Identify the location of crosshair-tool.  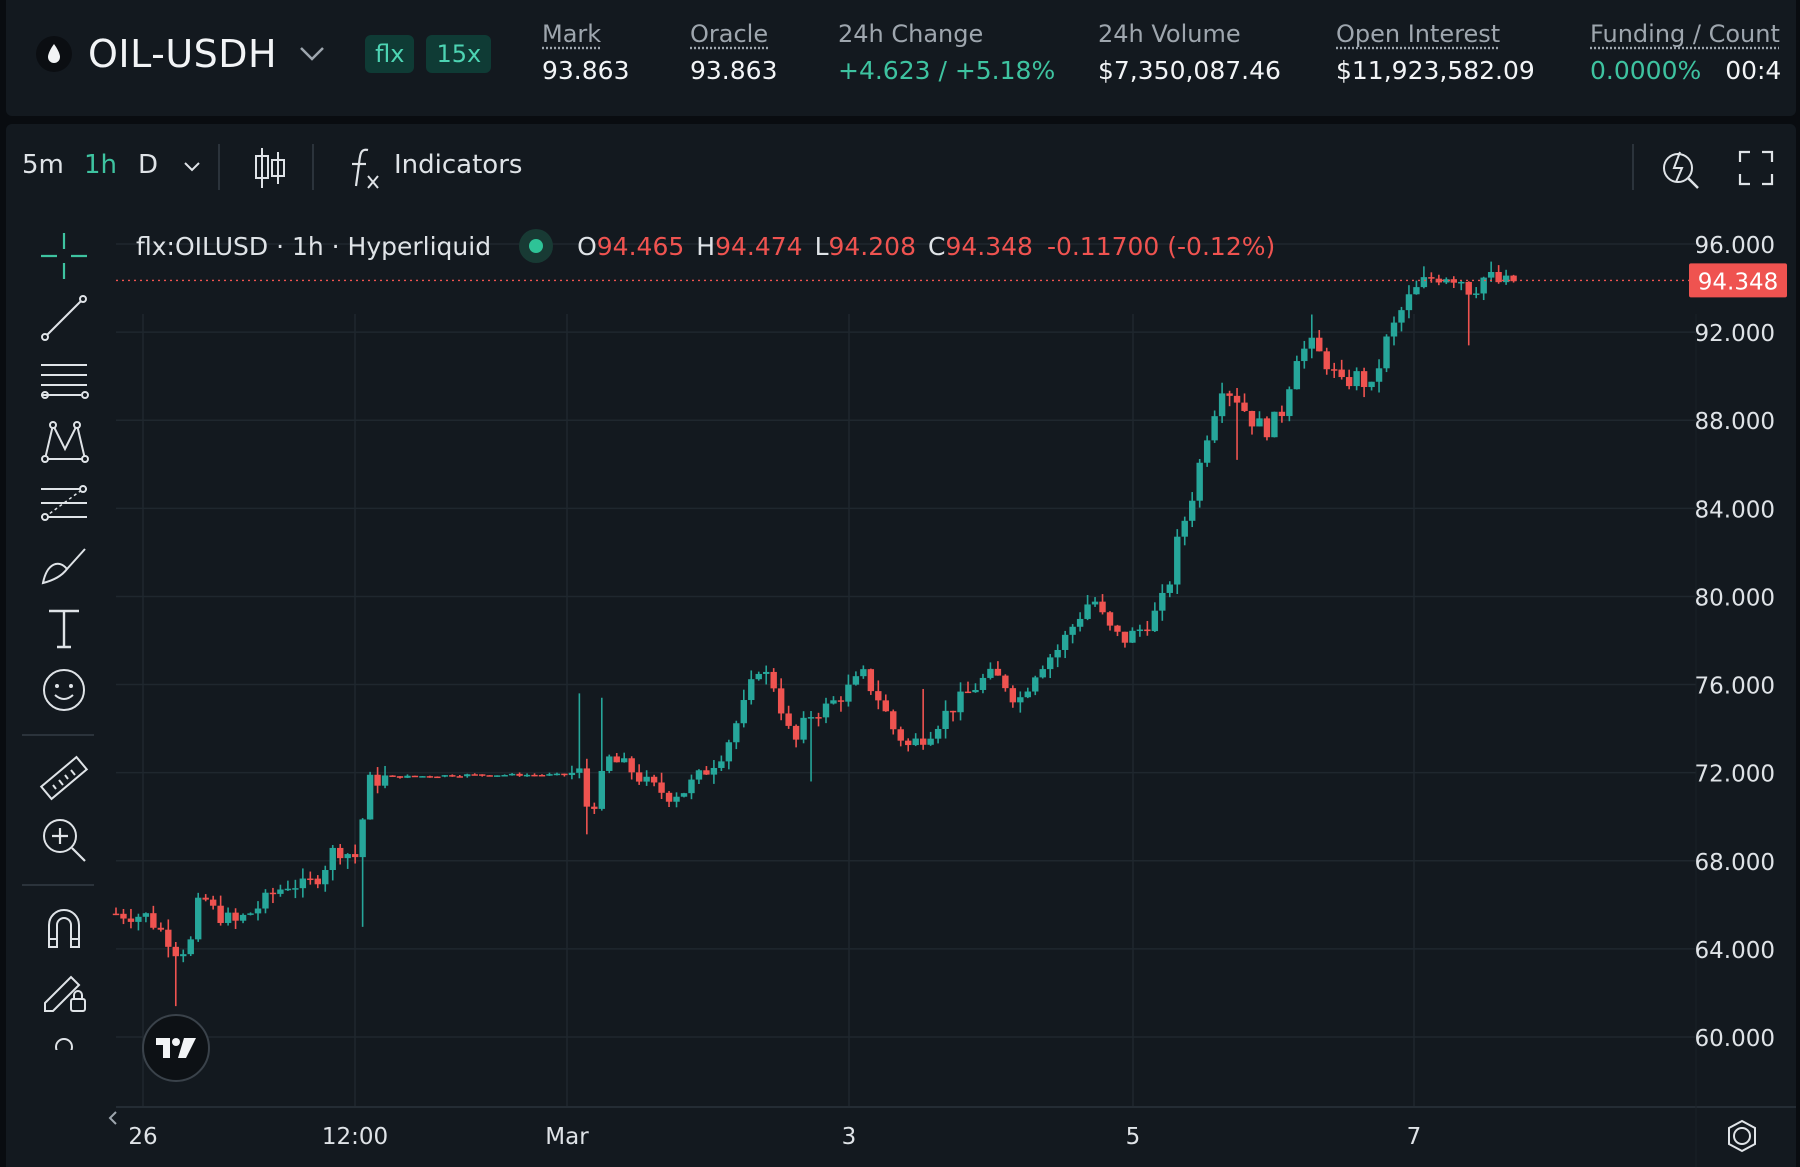
(64, 256).